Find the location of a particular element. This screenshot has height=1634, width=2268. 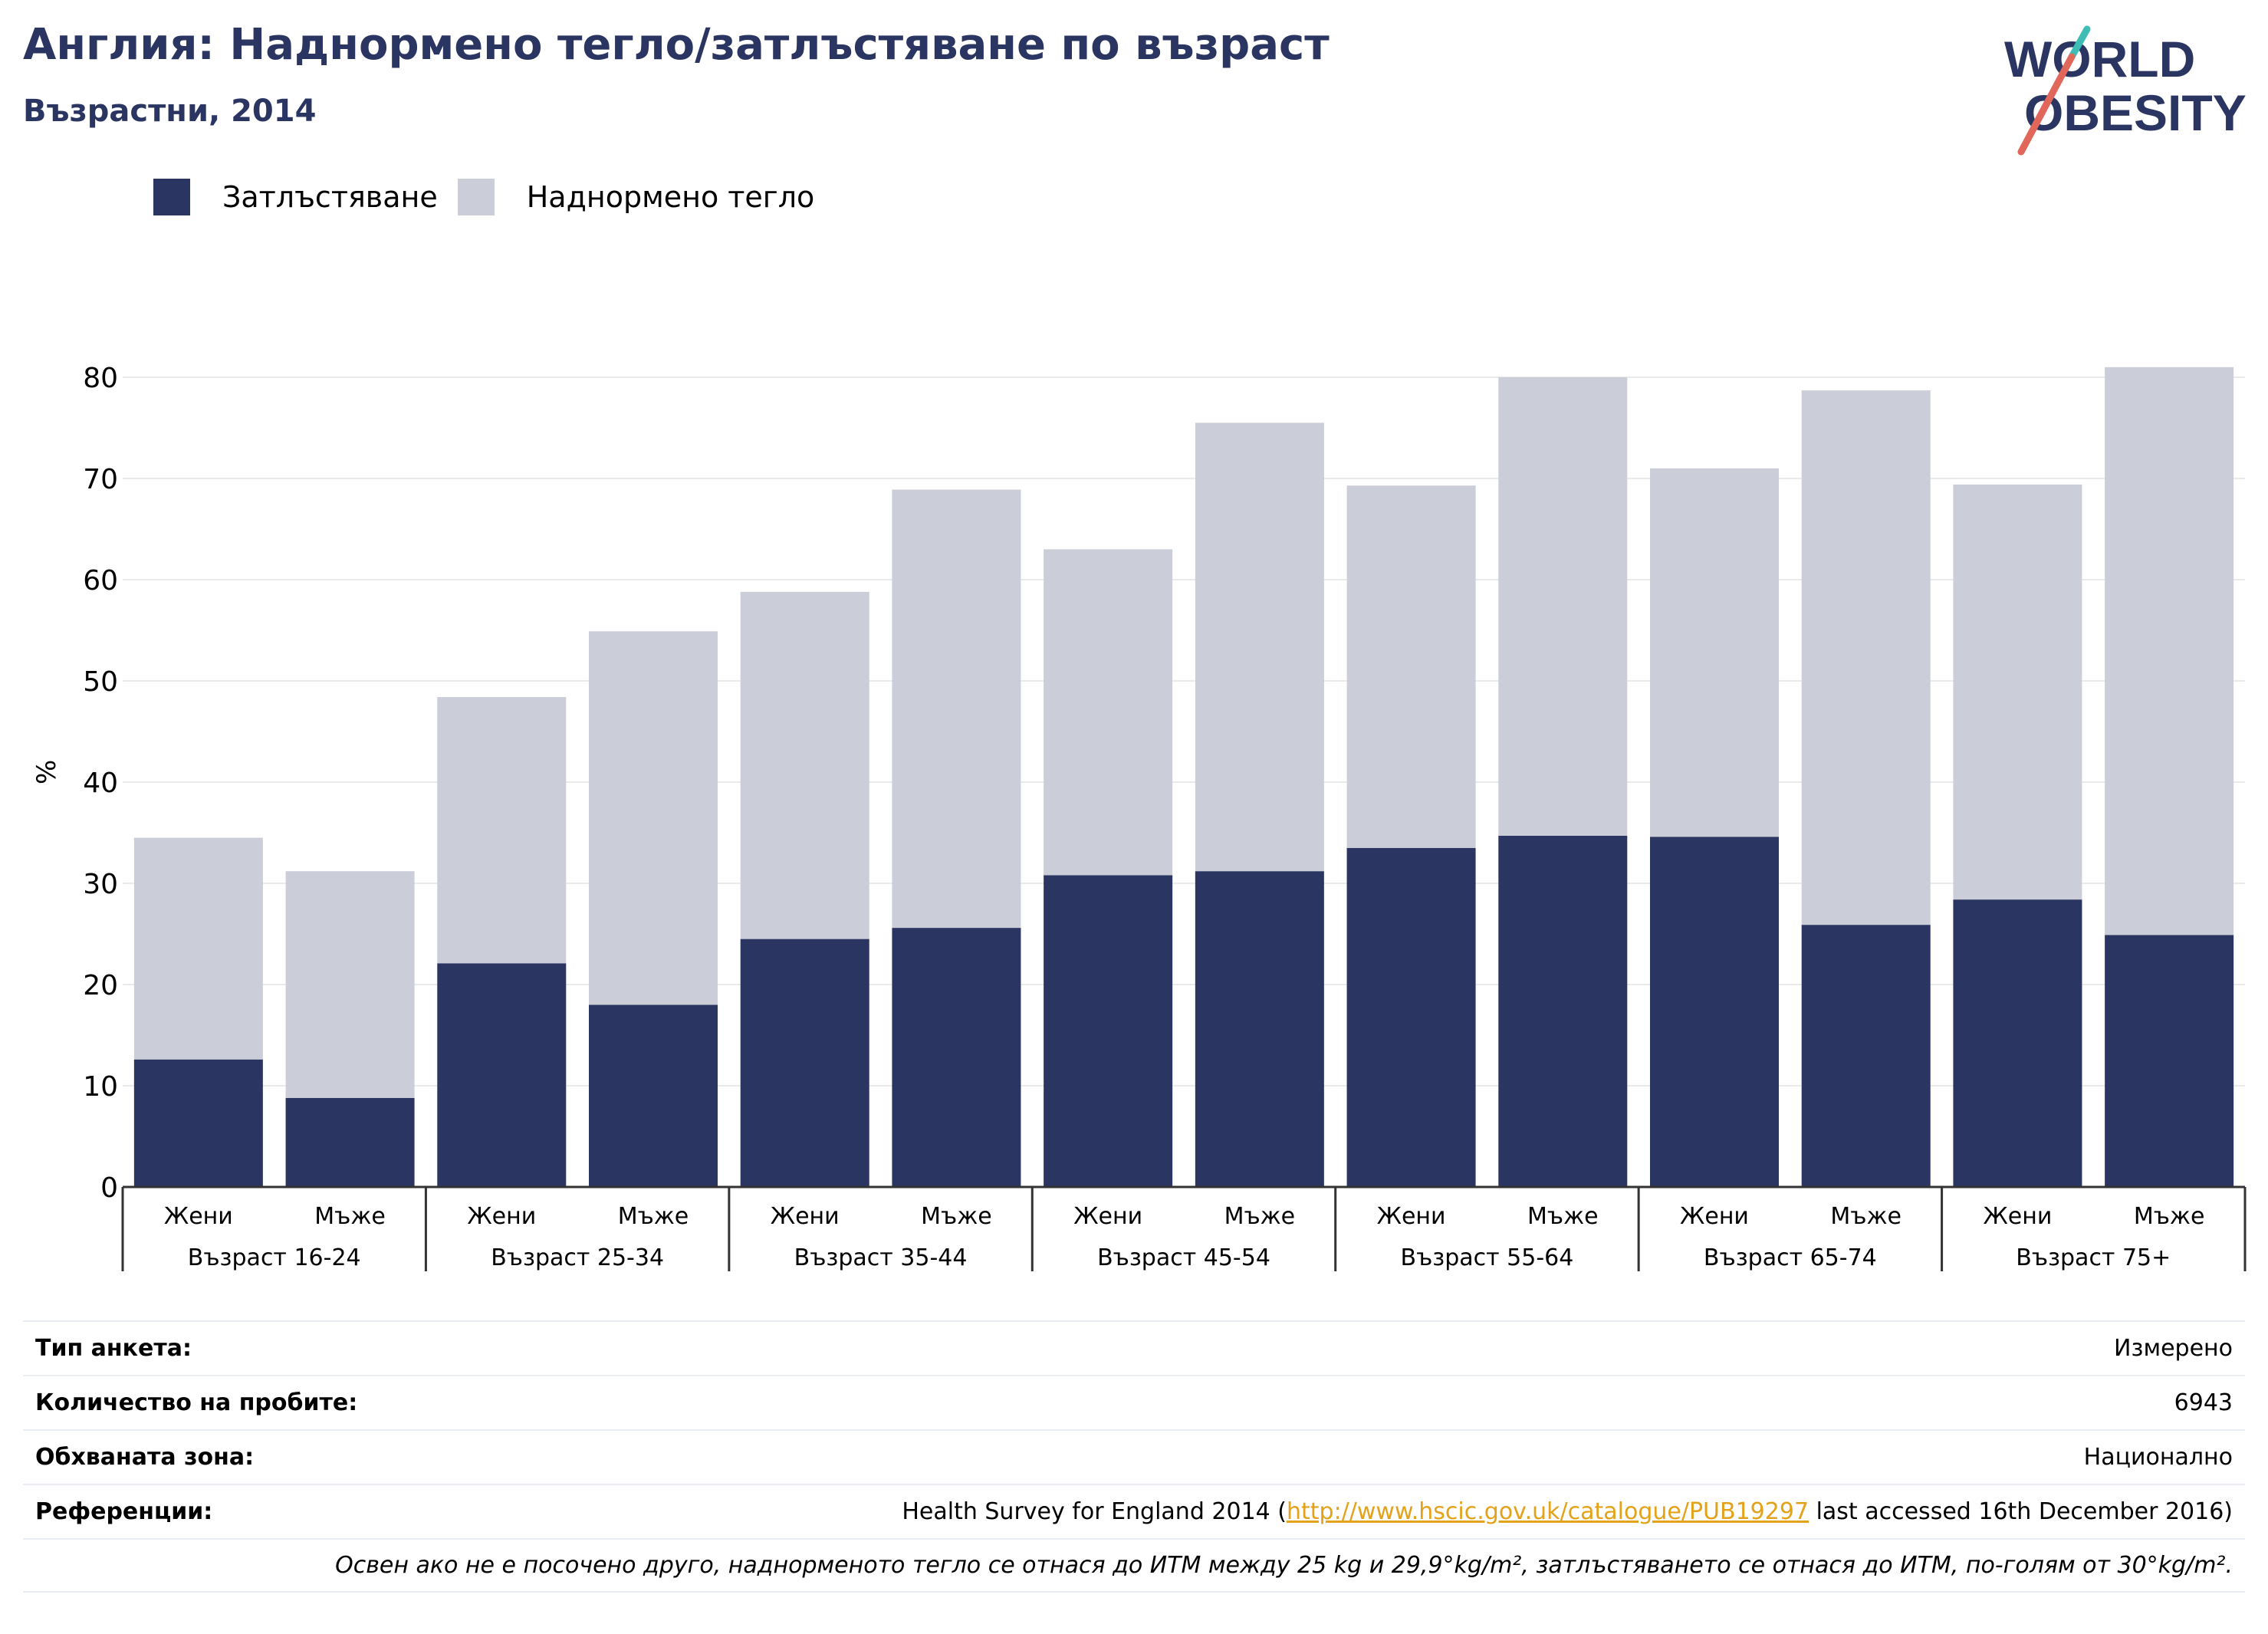

y-tick-label: 30 is located at coordinates (100, 885).